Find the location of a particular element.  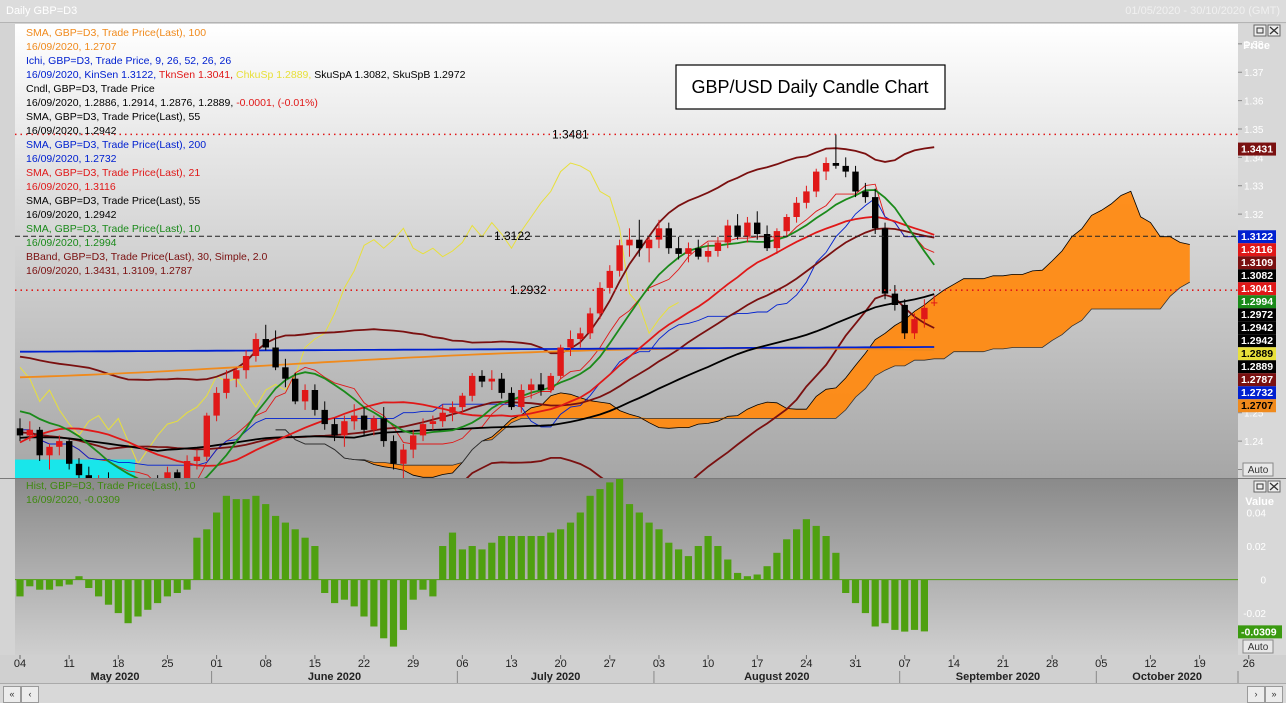

date-tick-label: 07 is located at coordinates (905, 664).